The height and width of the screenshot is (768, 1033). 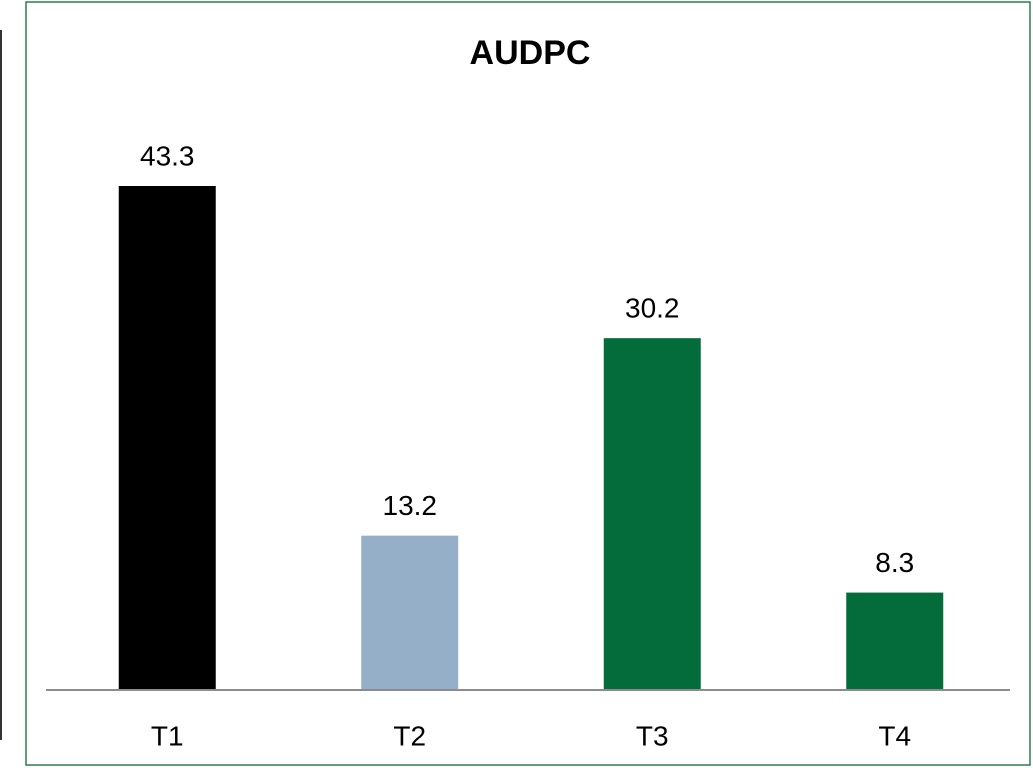 What do you see at coordinates (652, 735) in the screenshot?
I see `x-tick-label: T3` at bounding box center [652, 735].